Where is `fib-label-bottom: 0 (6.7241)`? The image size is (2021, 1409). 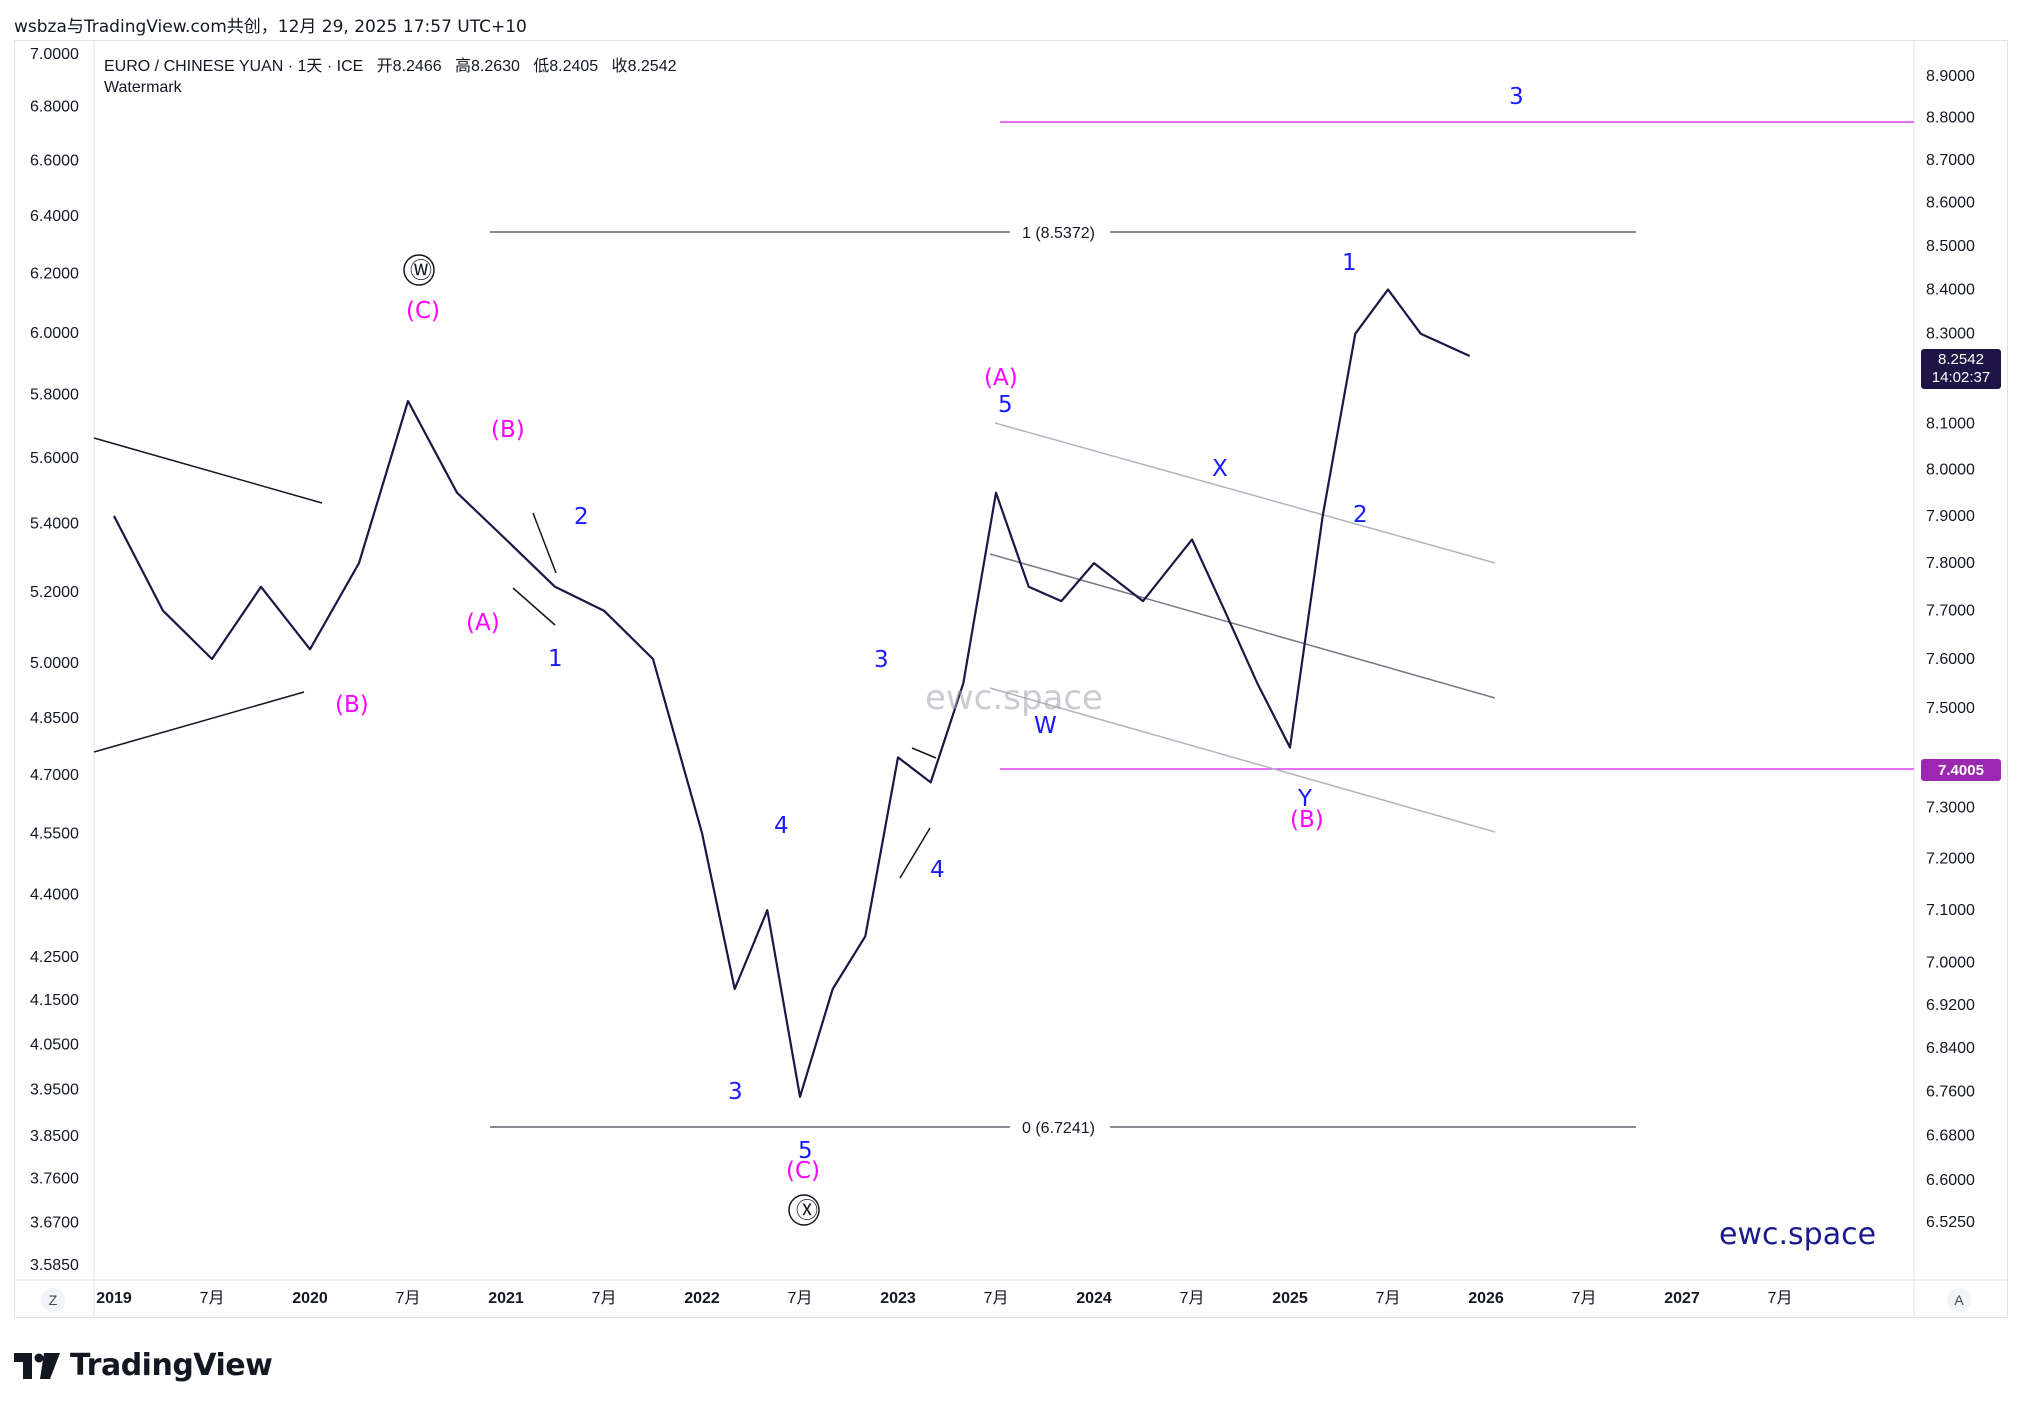 fib-label-bottom: 0 (6.7241) is located at coordinates (1058, 1128).